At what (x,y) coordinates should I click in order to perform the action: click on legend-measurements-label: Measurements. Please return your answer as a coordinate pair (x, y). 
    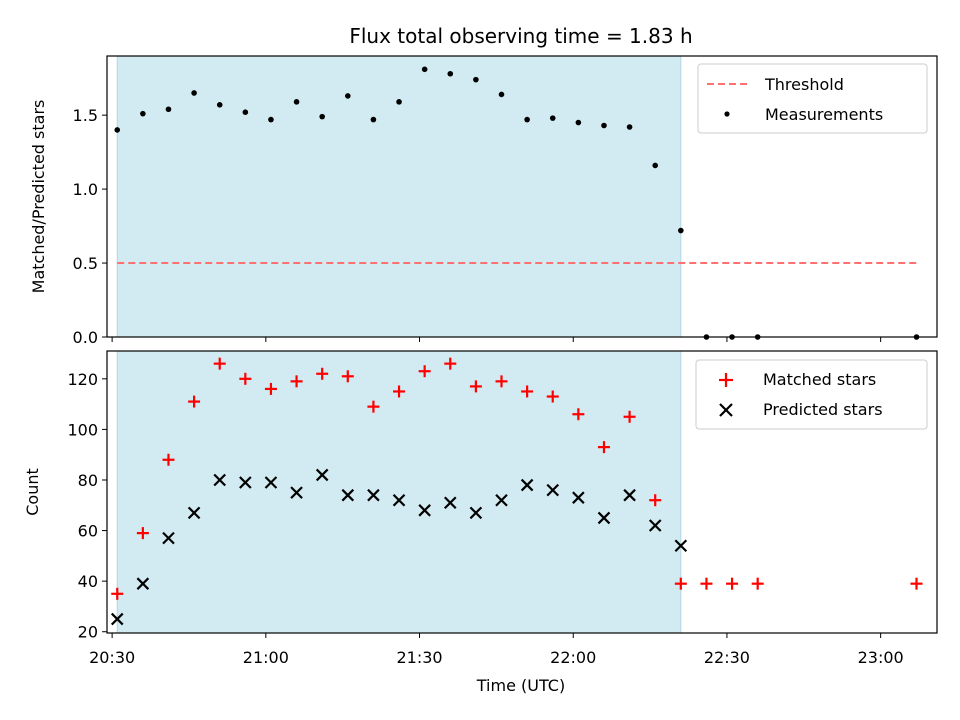
    Looking at the image, I should click on (824, 114).